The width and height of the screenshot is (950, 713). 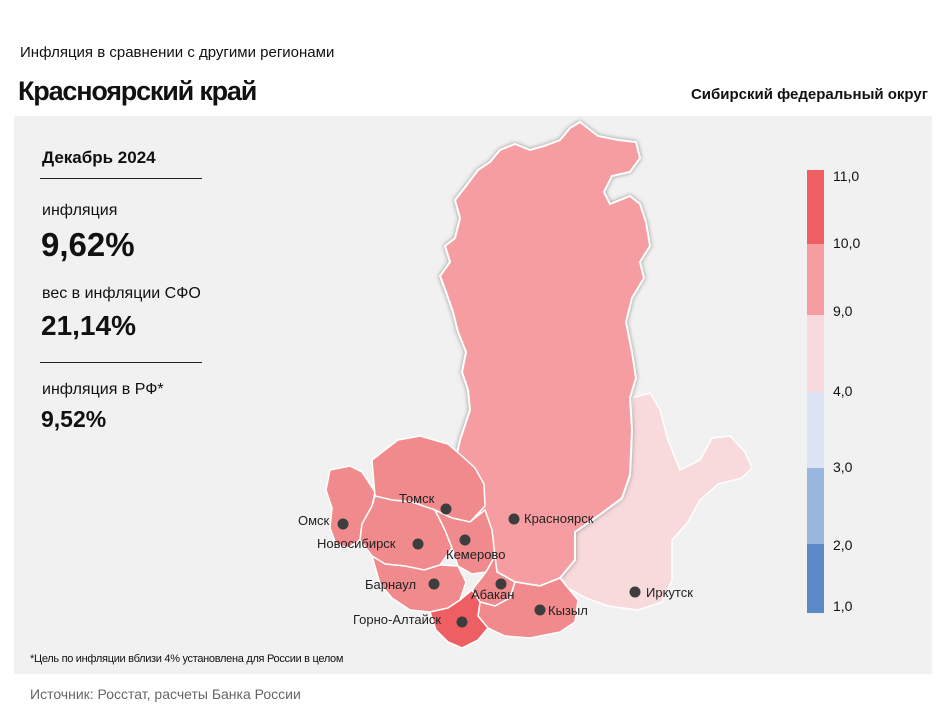 I want to click on city-label: Кемерово, so click(x=475, y=554).